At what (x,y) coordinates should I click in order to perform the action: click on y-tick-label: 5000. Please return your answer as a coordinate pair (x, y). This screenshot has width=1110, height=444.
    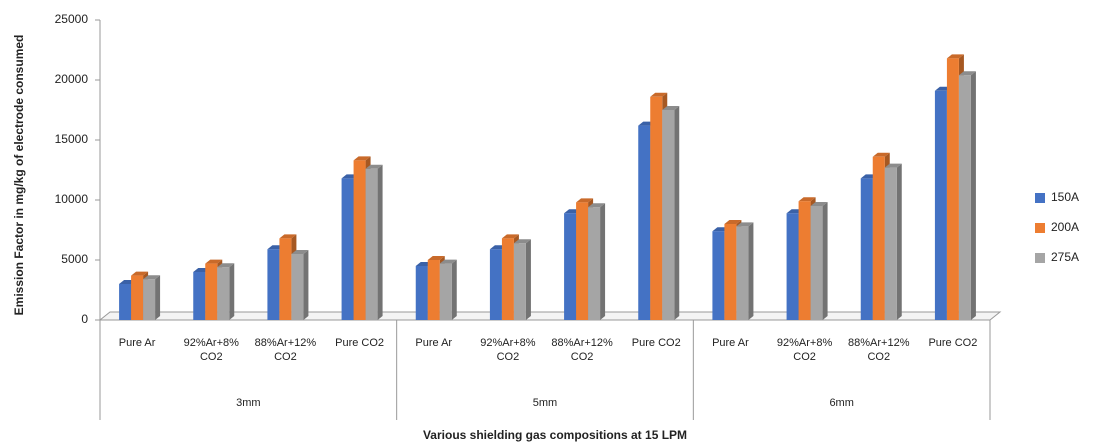
    Looking at the image, I should click on (74, 259).